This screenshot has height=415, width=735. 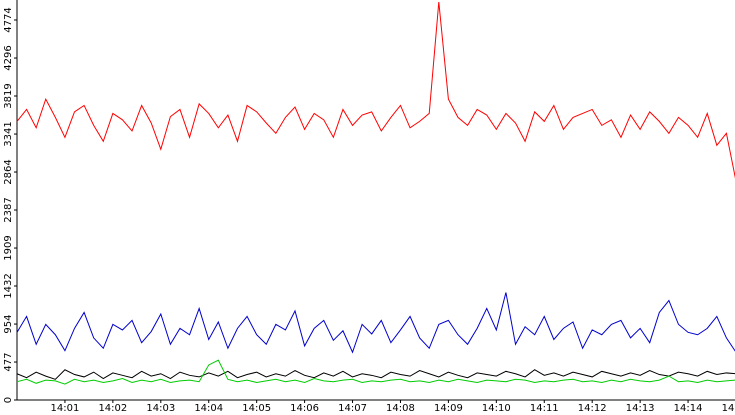 I want to click on y-tick-label: 954, so click(x=8, y=324).